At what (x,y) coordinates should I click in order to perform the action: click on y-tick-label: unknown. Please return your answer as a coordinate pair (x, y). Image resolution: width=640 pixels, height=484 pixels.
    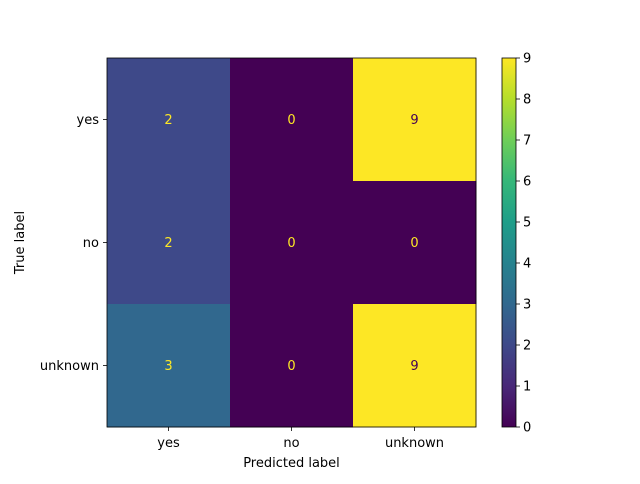
    Looking at the image, I should click on (69, 366).